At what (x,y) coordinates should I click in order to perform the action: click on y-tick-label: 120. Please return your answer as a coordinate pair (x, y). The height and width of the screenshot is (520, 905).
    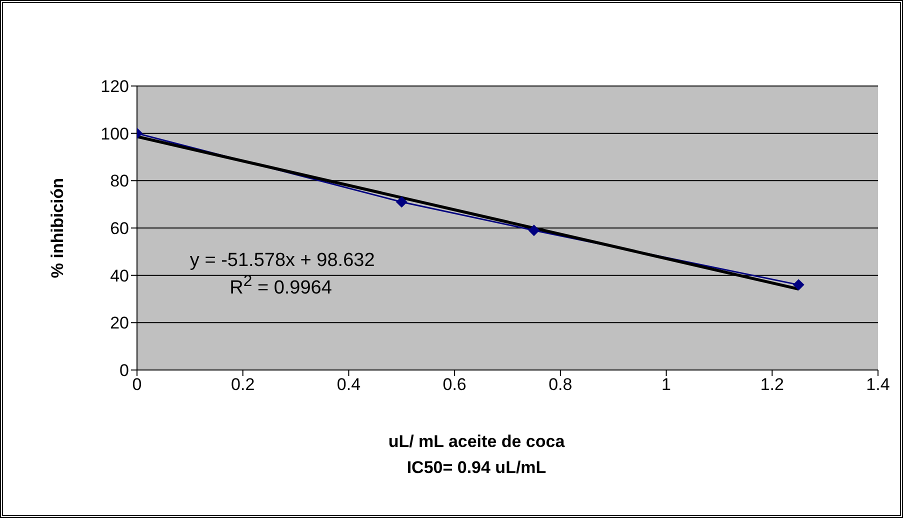
    Looking at the image, I should click on (114, 86).